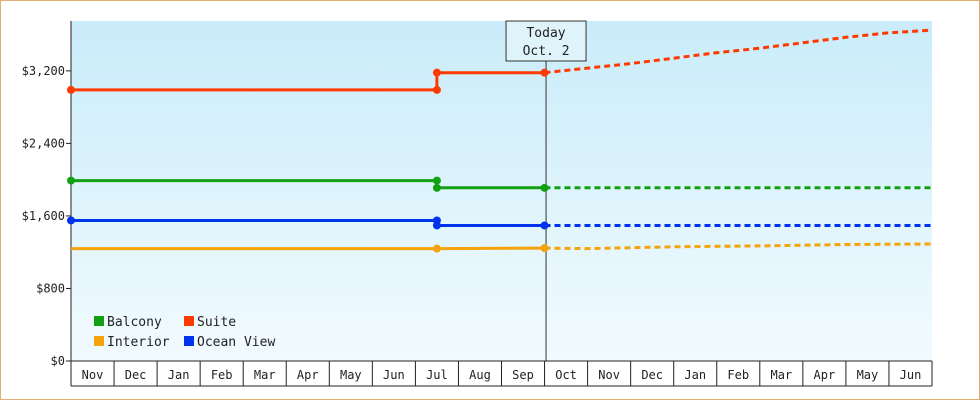 This screenshot has width=980, height=400. What do you see at coordinates (50, 288) in the screenshot?
I see `y-tick-label: $800` at bounding box center [50, 288].